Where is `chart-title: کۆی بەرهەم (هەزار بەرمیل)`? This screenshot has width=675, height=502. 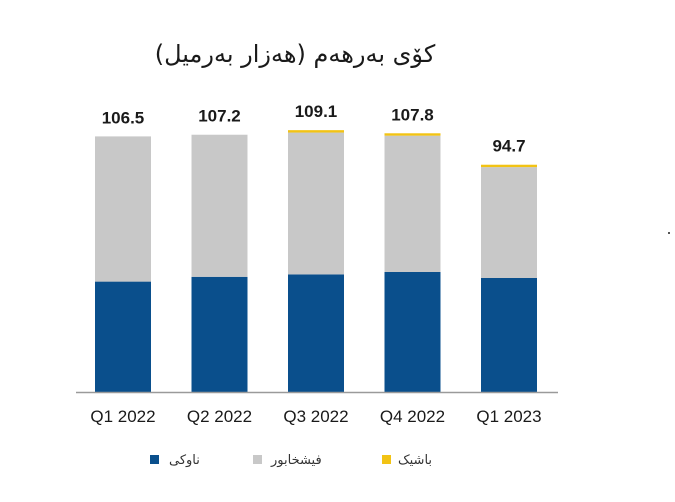
chart-title: کۆی بەرهەم (هەزار بەرمیل) is located at coordinates (295, 54).